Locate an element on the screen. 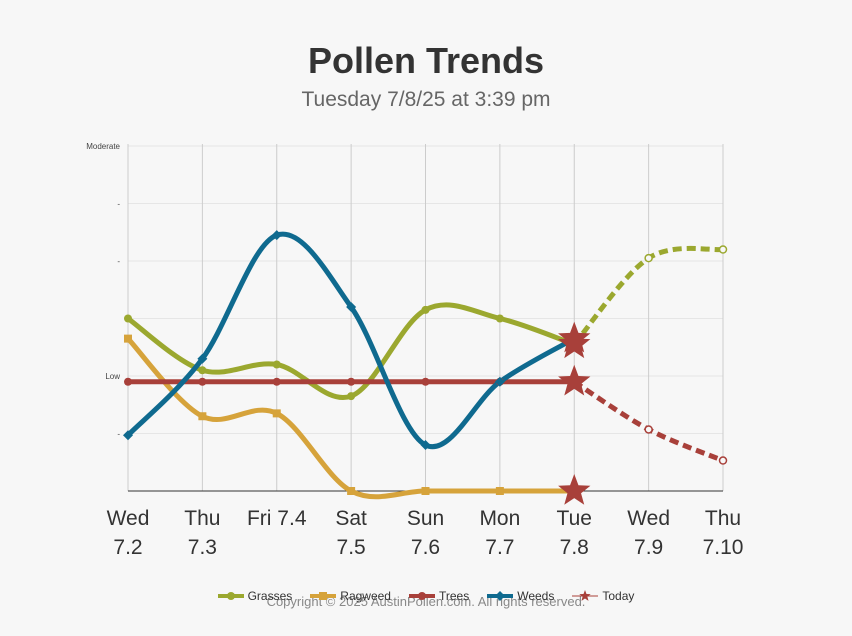 This screenshot has width=852, height=636. legend-item-trees: Trees is located at coordinates (439, 596).